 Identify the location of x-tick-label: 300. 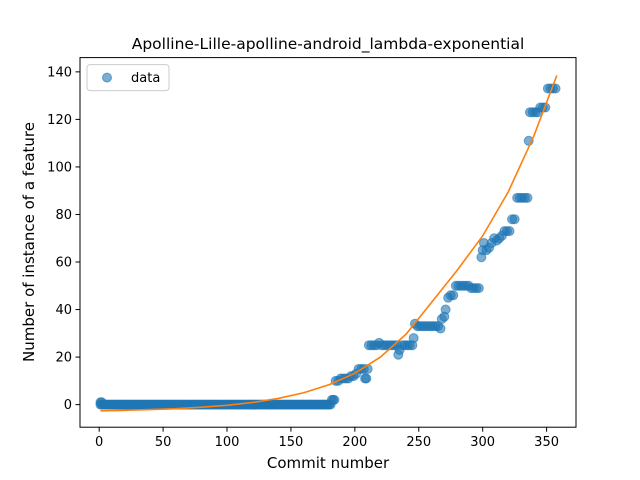
(482, 442).